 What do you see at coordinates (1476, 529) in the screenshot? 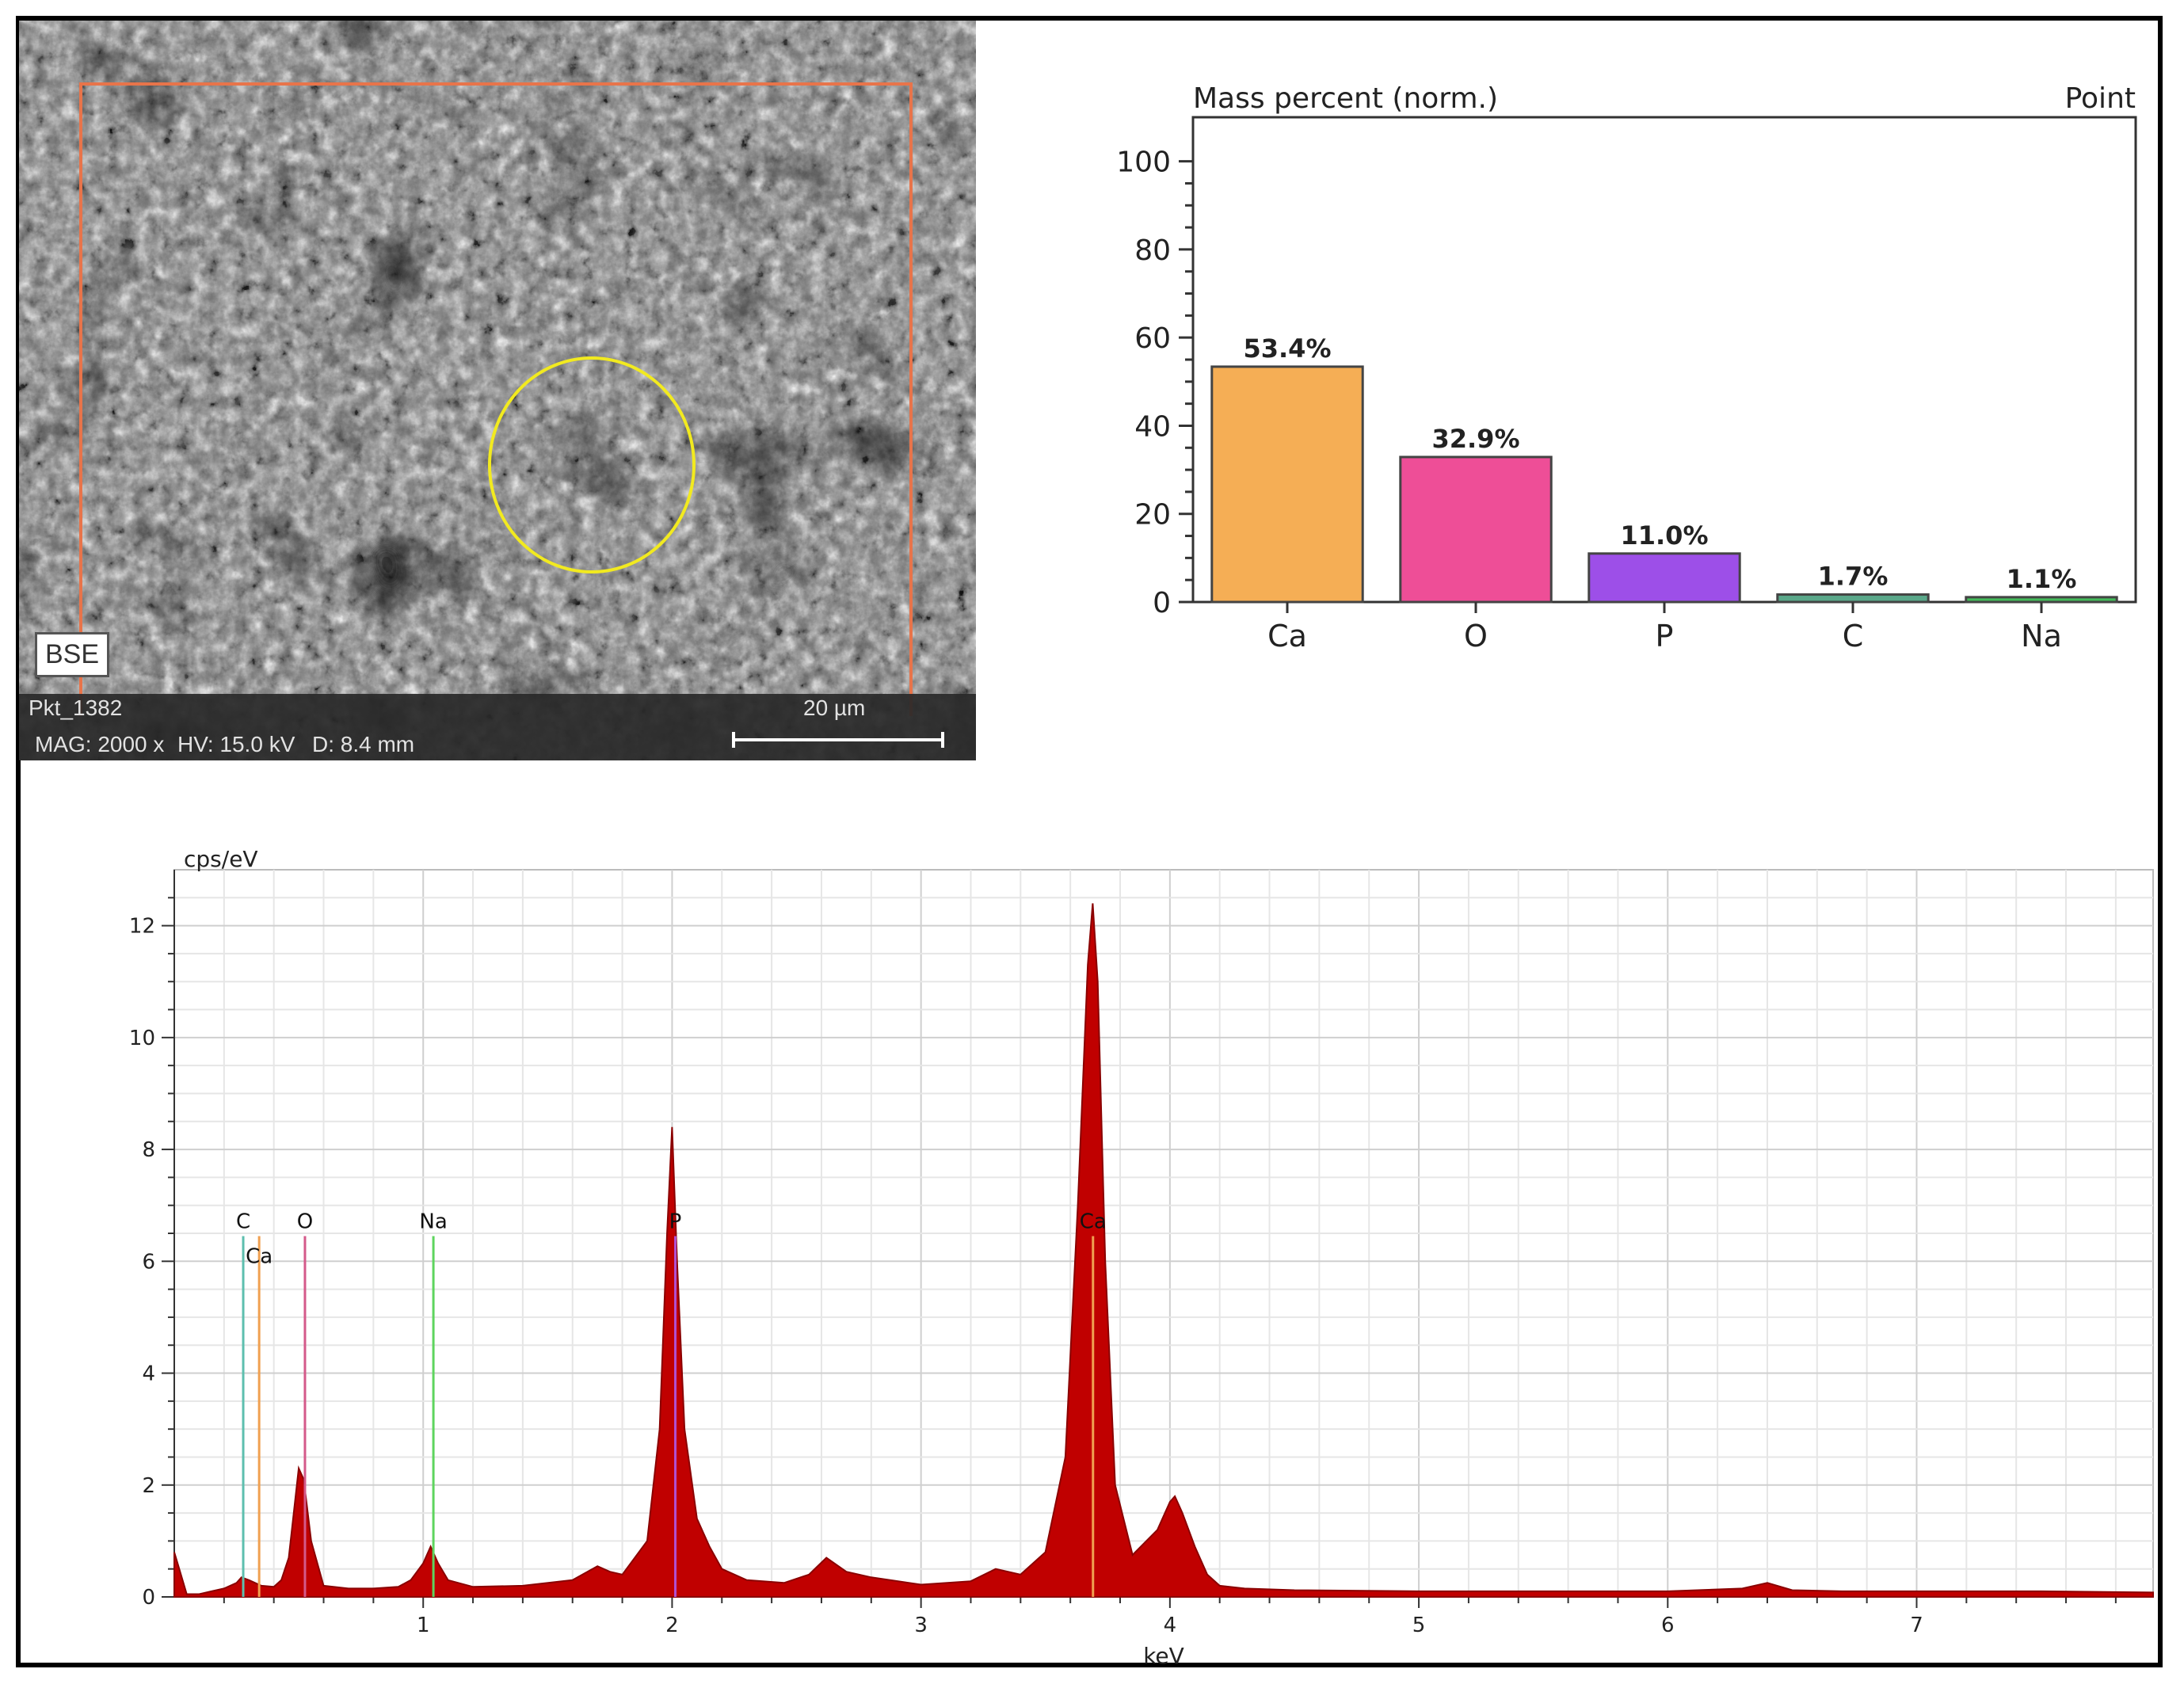
I see `bar-o` at bounding box center [1476, 529].